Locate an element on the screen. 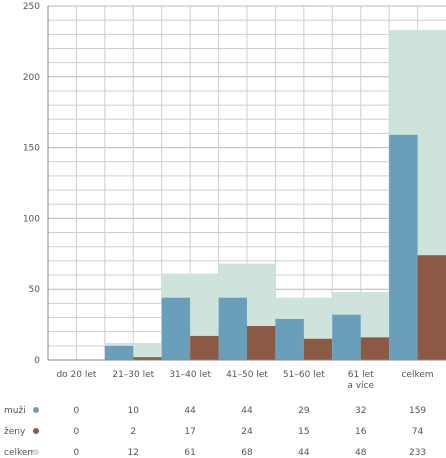  table-cell: 12 is located at coordinates (133, 453).